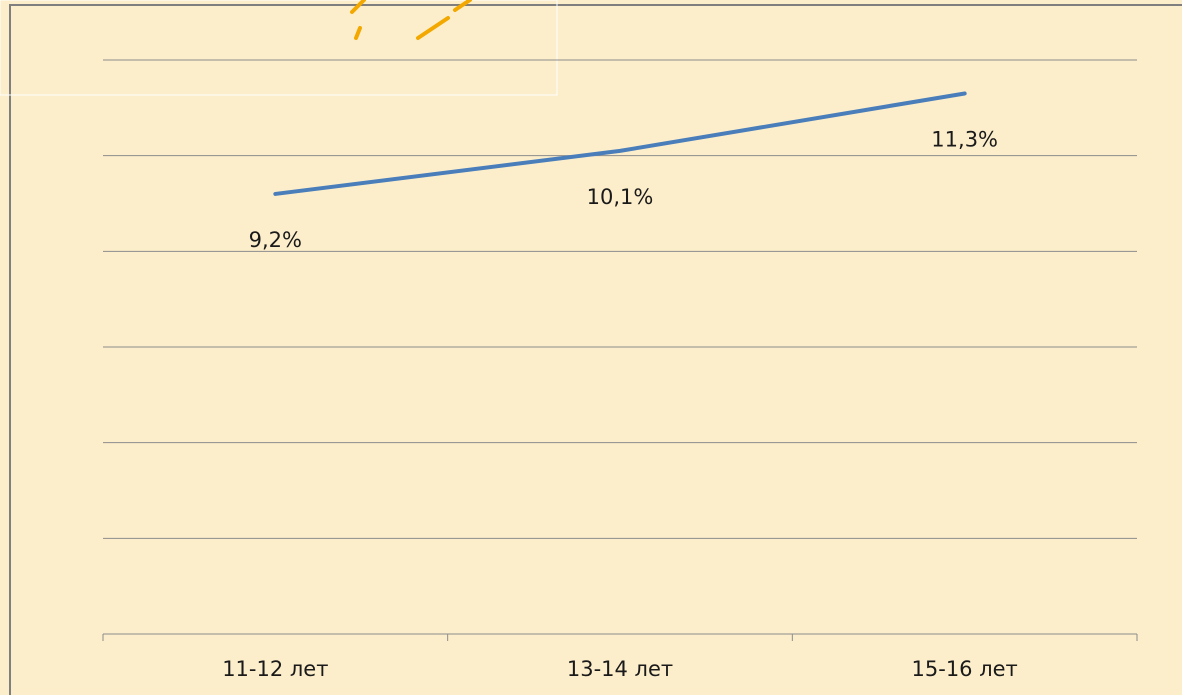  Describe the element at coordinates (275, 669) in the screenshot. I see `x-tick-label: 11-12 лет` at that location.